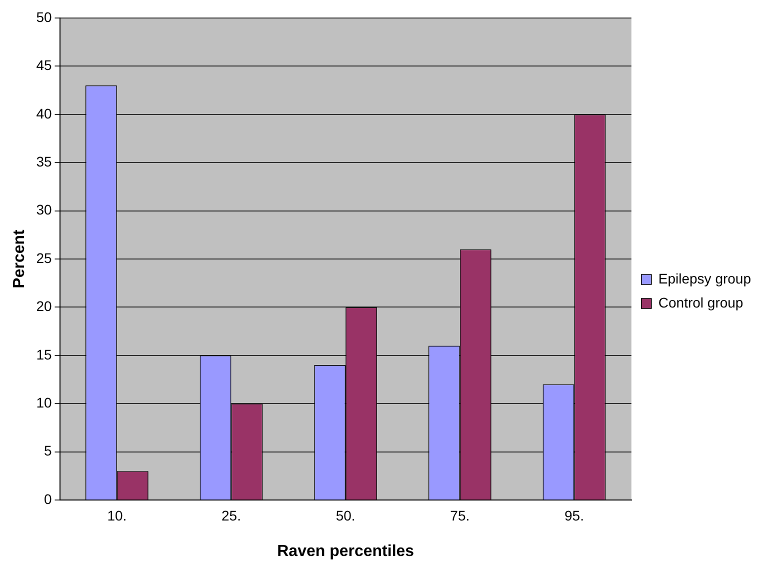 This screenshot has width=771, height=569. I want to click on x-tick-label: 10., so click(117, 515).